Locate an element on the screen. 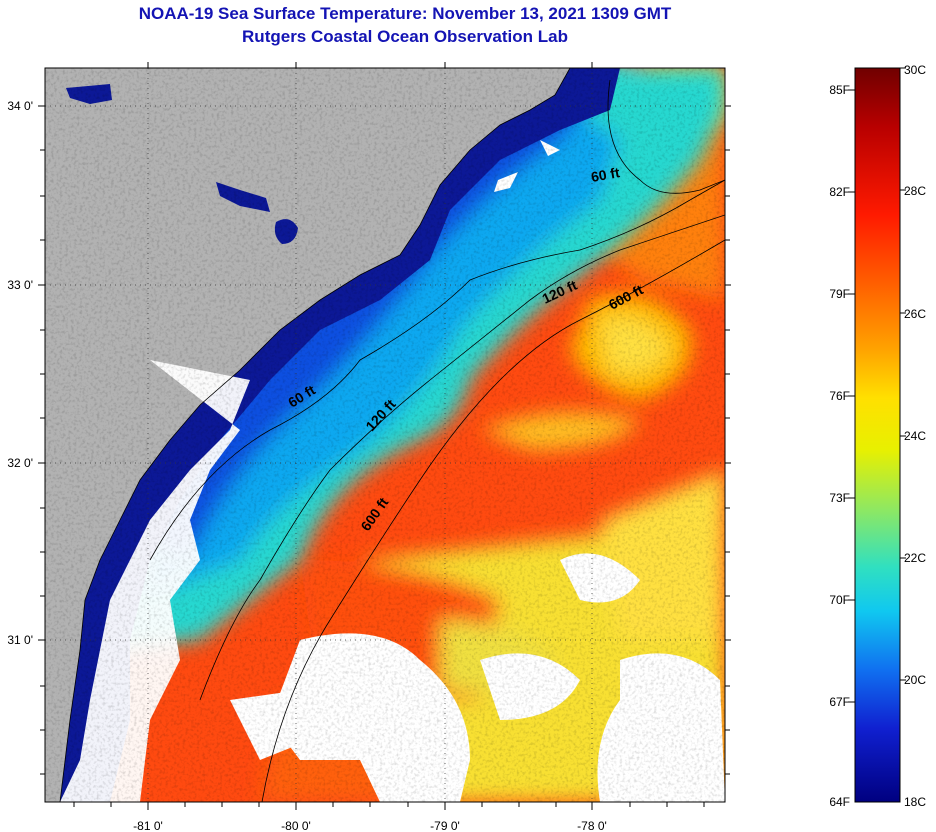 This screenshot has height=832, width=936. colorbar-c-label: 20C is located at coordinates (915, 680).